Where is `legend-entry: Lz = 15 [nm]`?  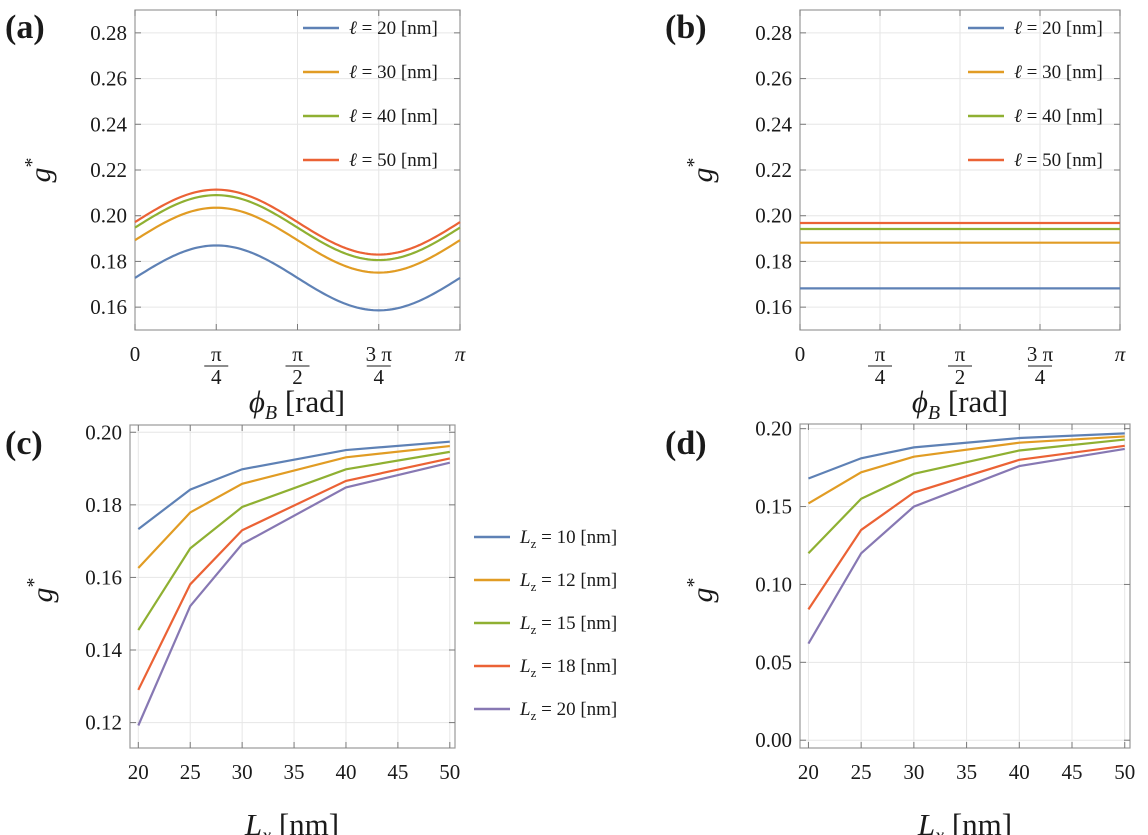
legend-entry: Lz = 15 [nm] is located at coordinates (568, 625).